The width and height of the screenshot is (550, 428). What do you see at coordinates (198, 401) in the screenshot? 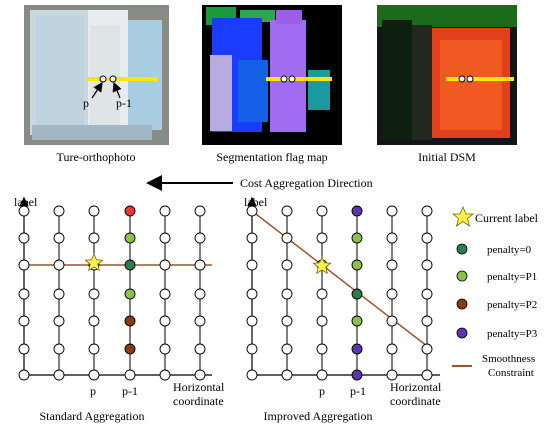
I see `graph1-x-label-2: coordinate` at bounding box center [198, 401].